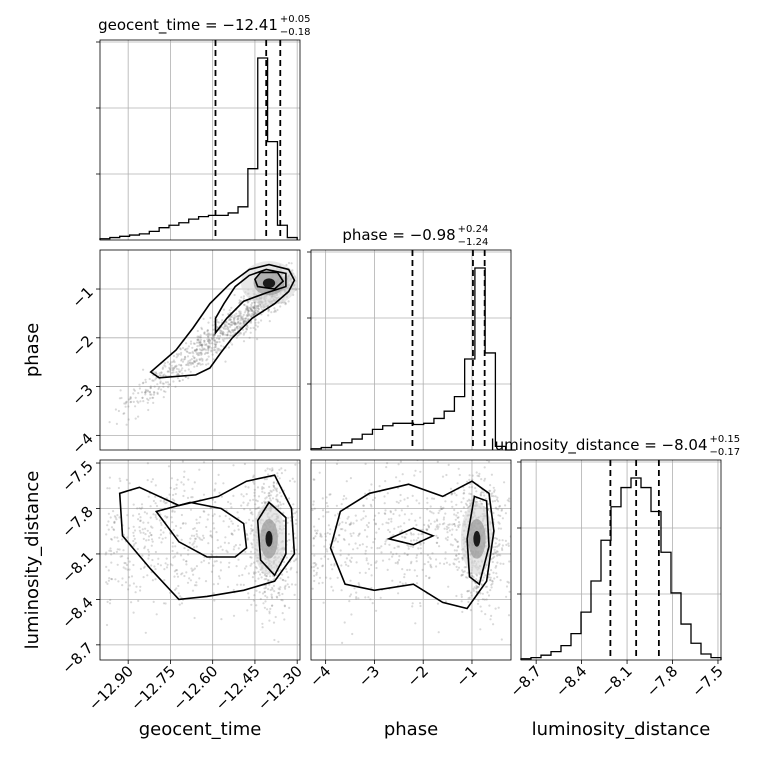  What do you see at coordinates (598, 445) in the screenshot?
I see `title-text: luminosity_distance = −8.04` at bounding box center [598, 445].